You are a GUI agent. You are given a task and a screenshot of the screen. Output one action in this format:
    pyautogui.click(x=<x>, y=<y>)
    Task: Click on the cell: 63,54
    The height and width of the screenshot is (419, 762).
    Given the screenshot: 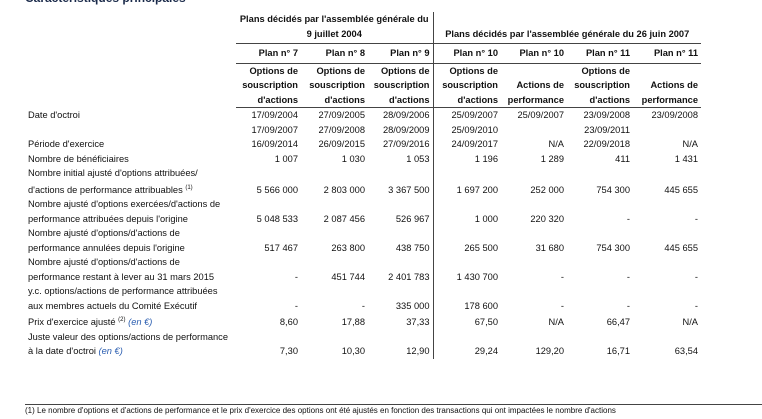 What is the action you would take?
    pyautogui.click(x=686, y=351)
    